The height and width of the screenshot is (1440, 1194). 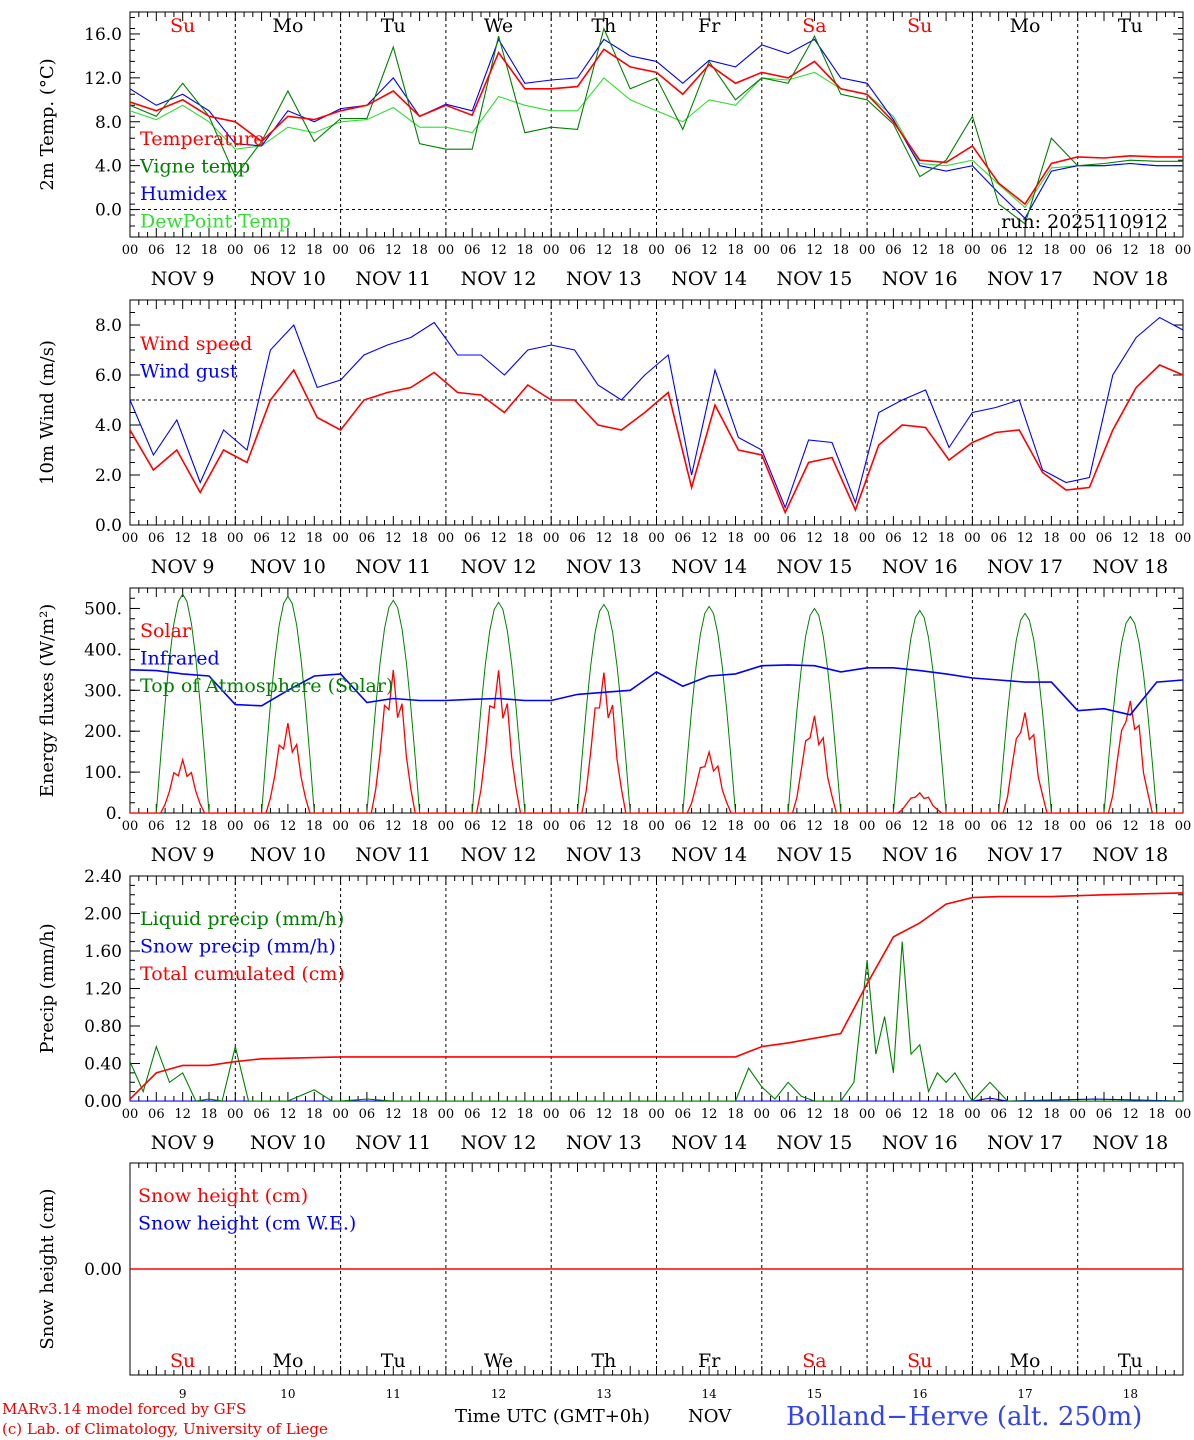 What do you see at coordinates (710, 1416) in the screenshot?
I see `x-axis-month: NOV` at bounding box center [710, 1416].